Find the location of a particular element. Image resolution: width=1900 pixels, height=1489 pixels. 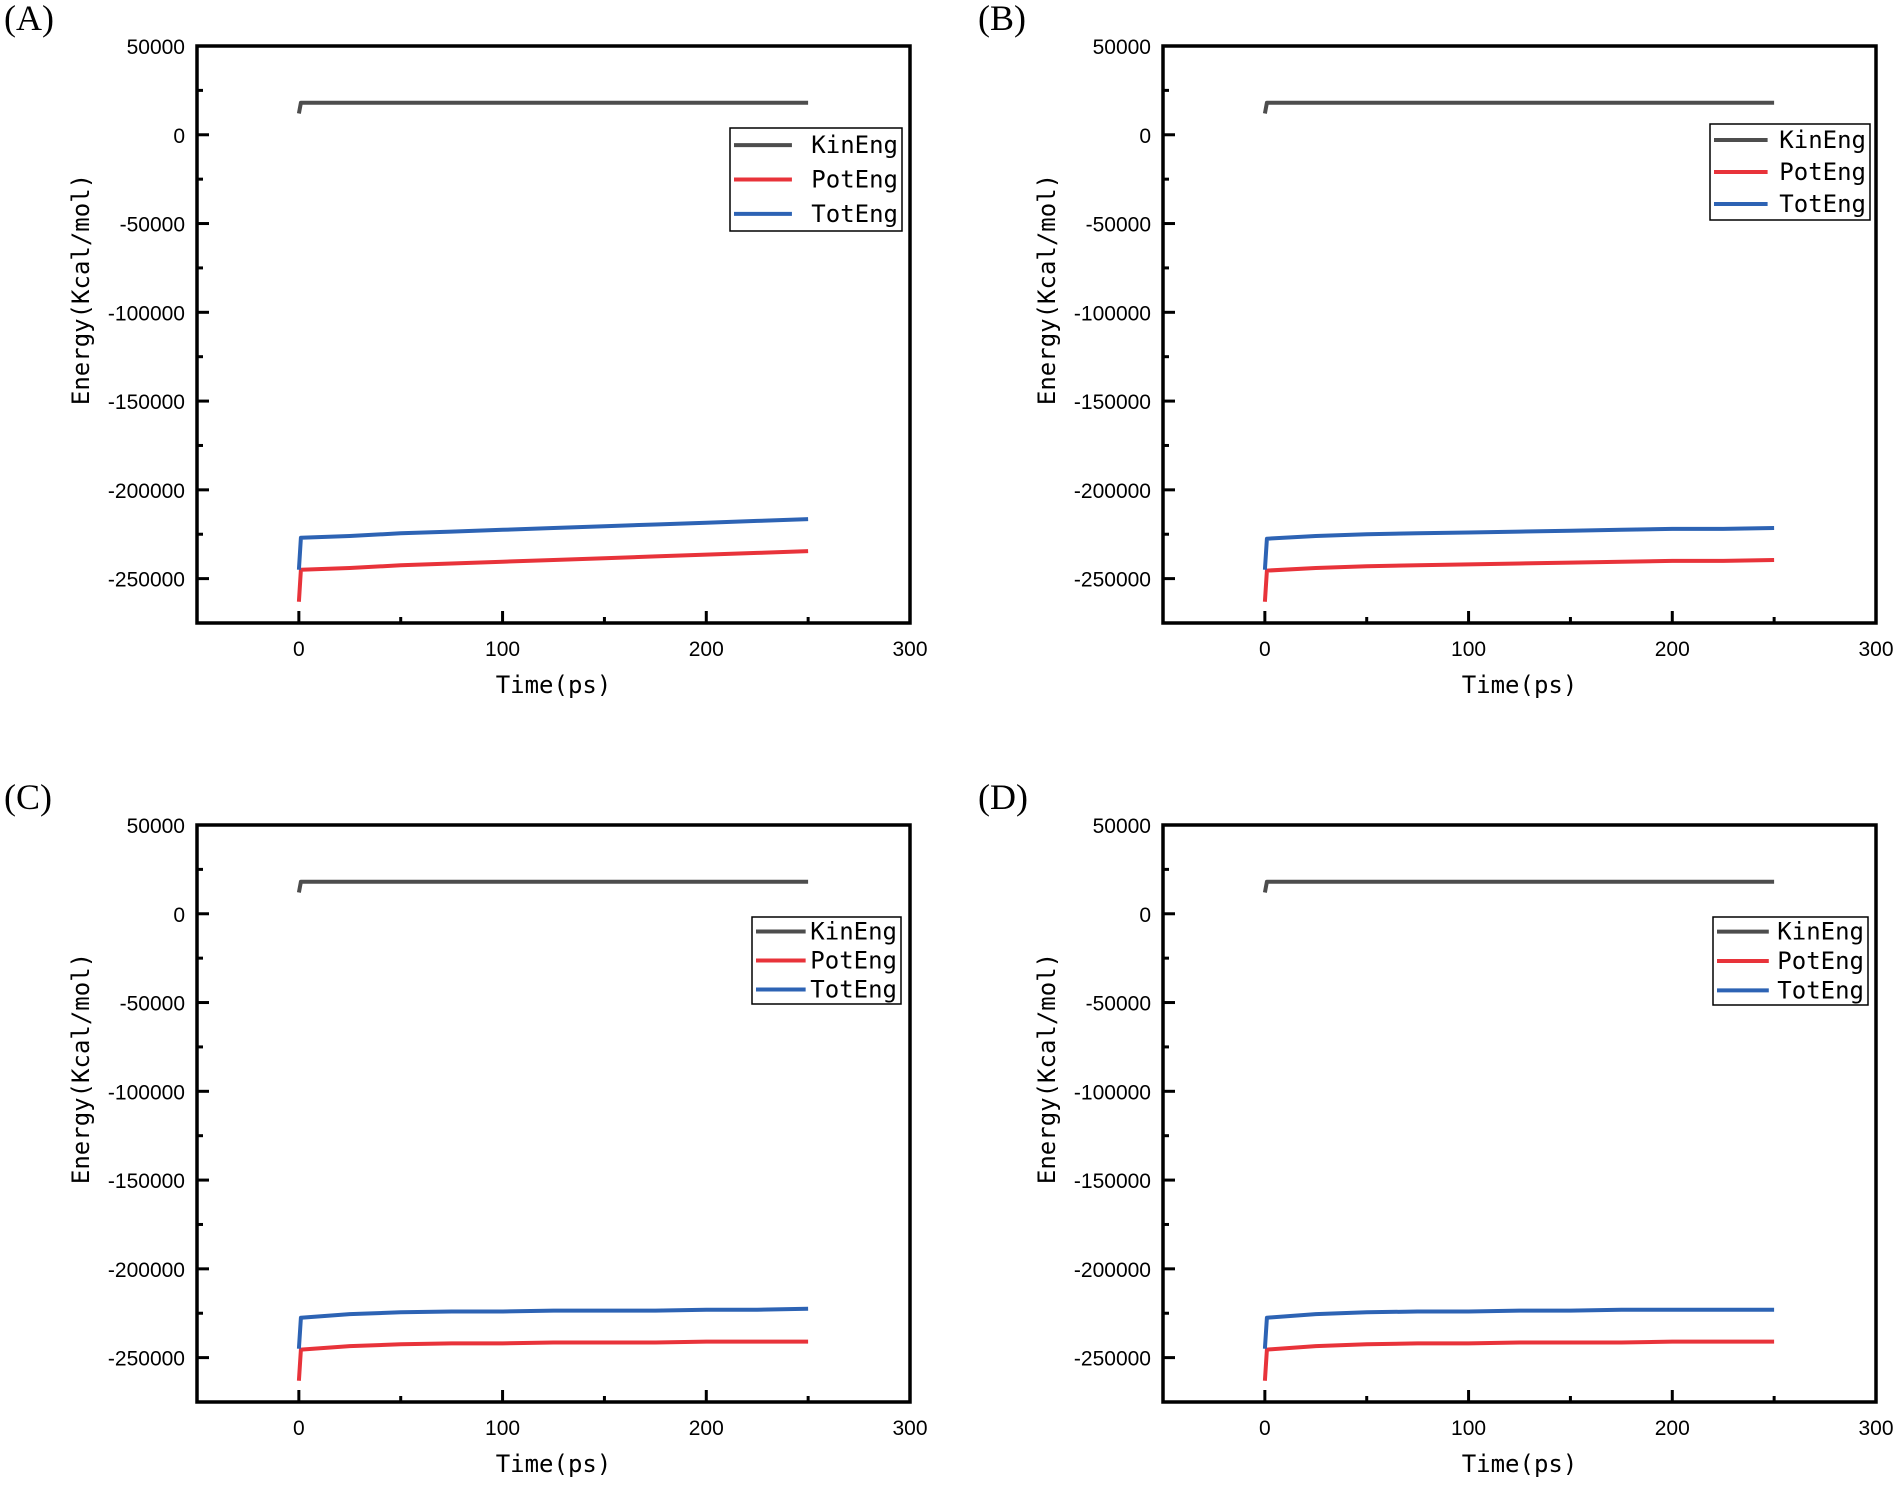

panel-label: (D) is located at coordinates (1003, 797).